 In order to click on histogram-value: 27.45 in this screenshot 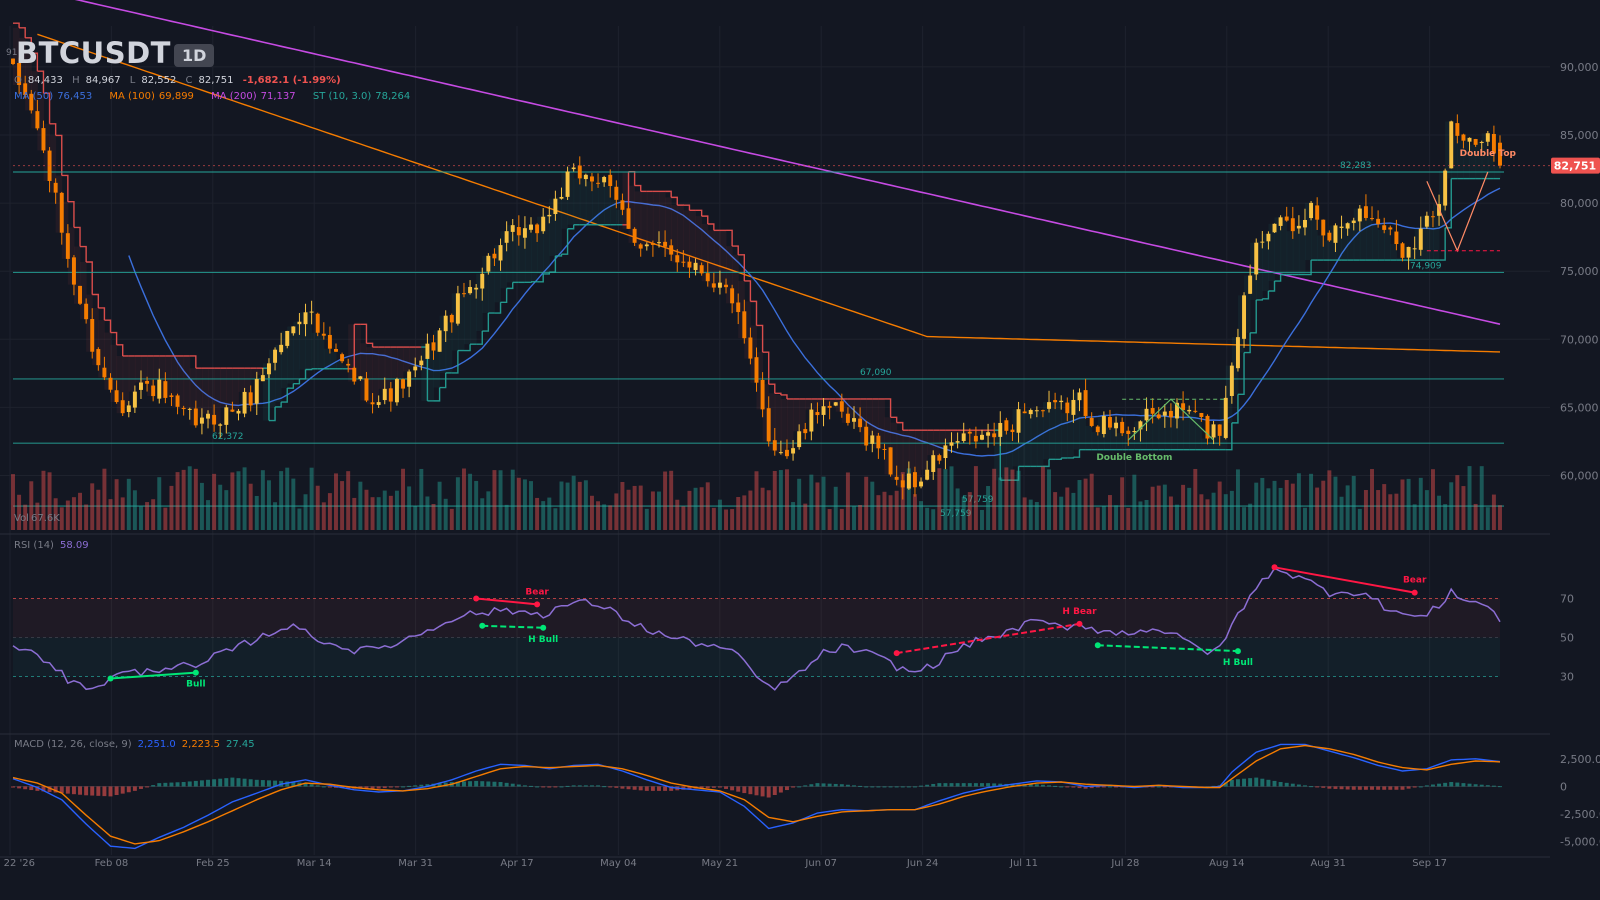, I will do `click(240, 744)`.